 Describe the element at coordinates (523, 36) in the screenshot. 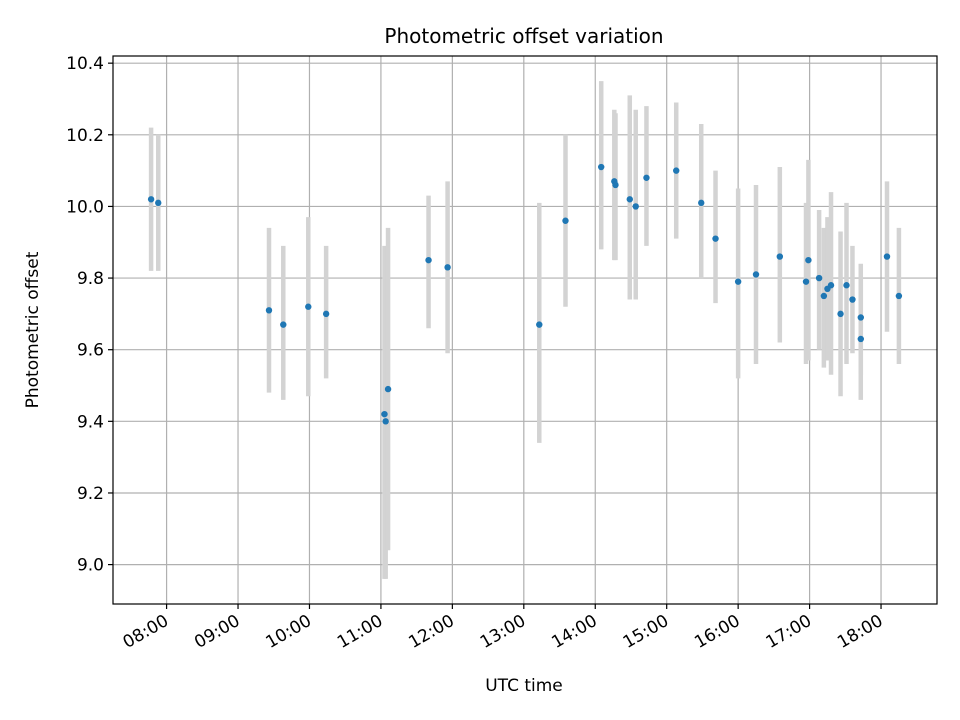

I see `chart-title: Photometric offset variation` at that location.